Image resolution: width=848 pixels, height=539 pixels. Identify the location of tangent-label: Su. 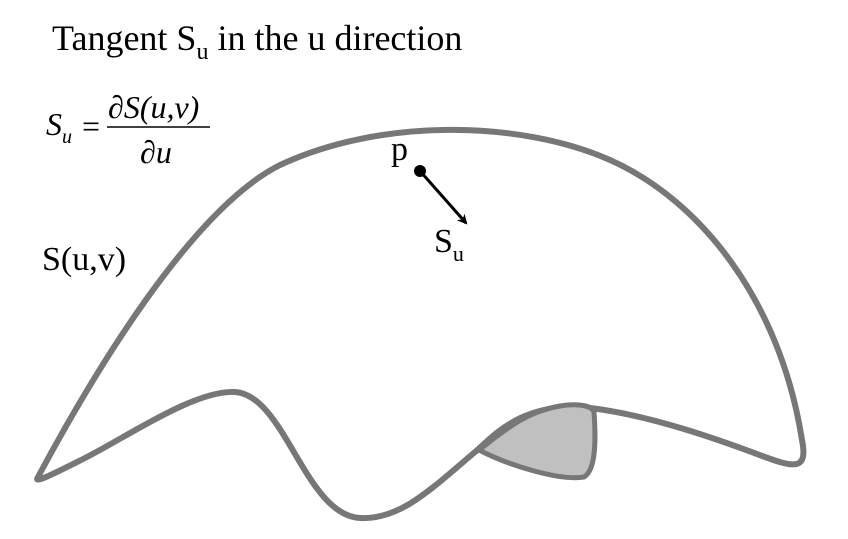
(449, 244).